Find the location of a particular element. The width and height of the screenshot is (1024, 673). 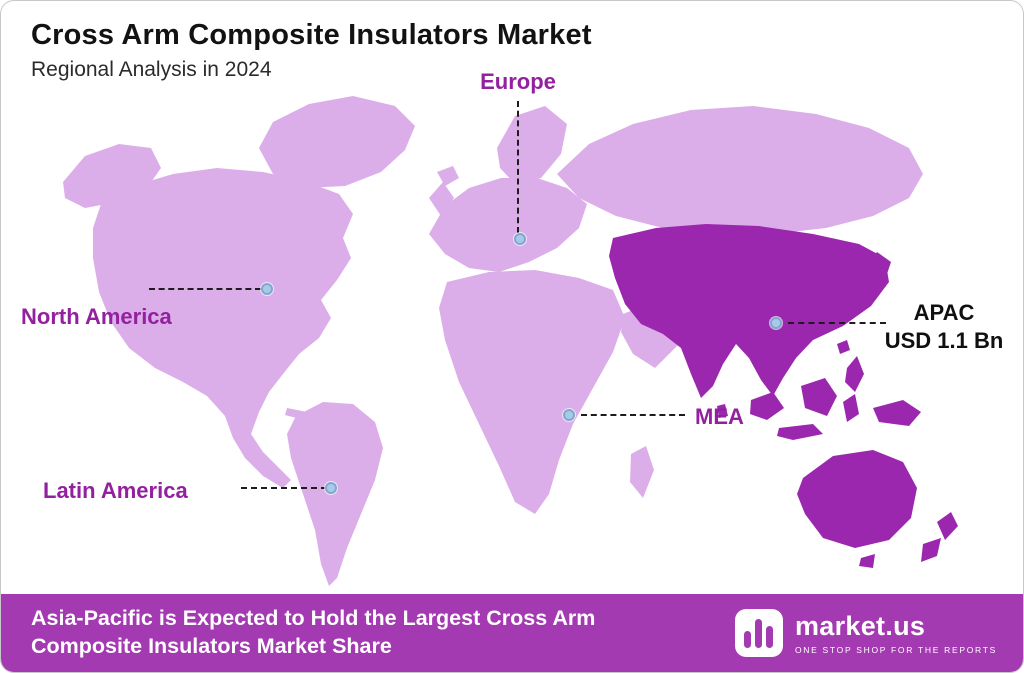

shape-new-guinea is located at coordinates (897, 413).